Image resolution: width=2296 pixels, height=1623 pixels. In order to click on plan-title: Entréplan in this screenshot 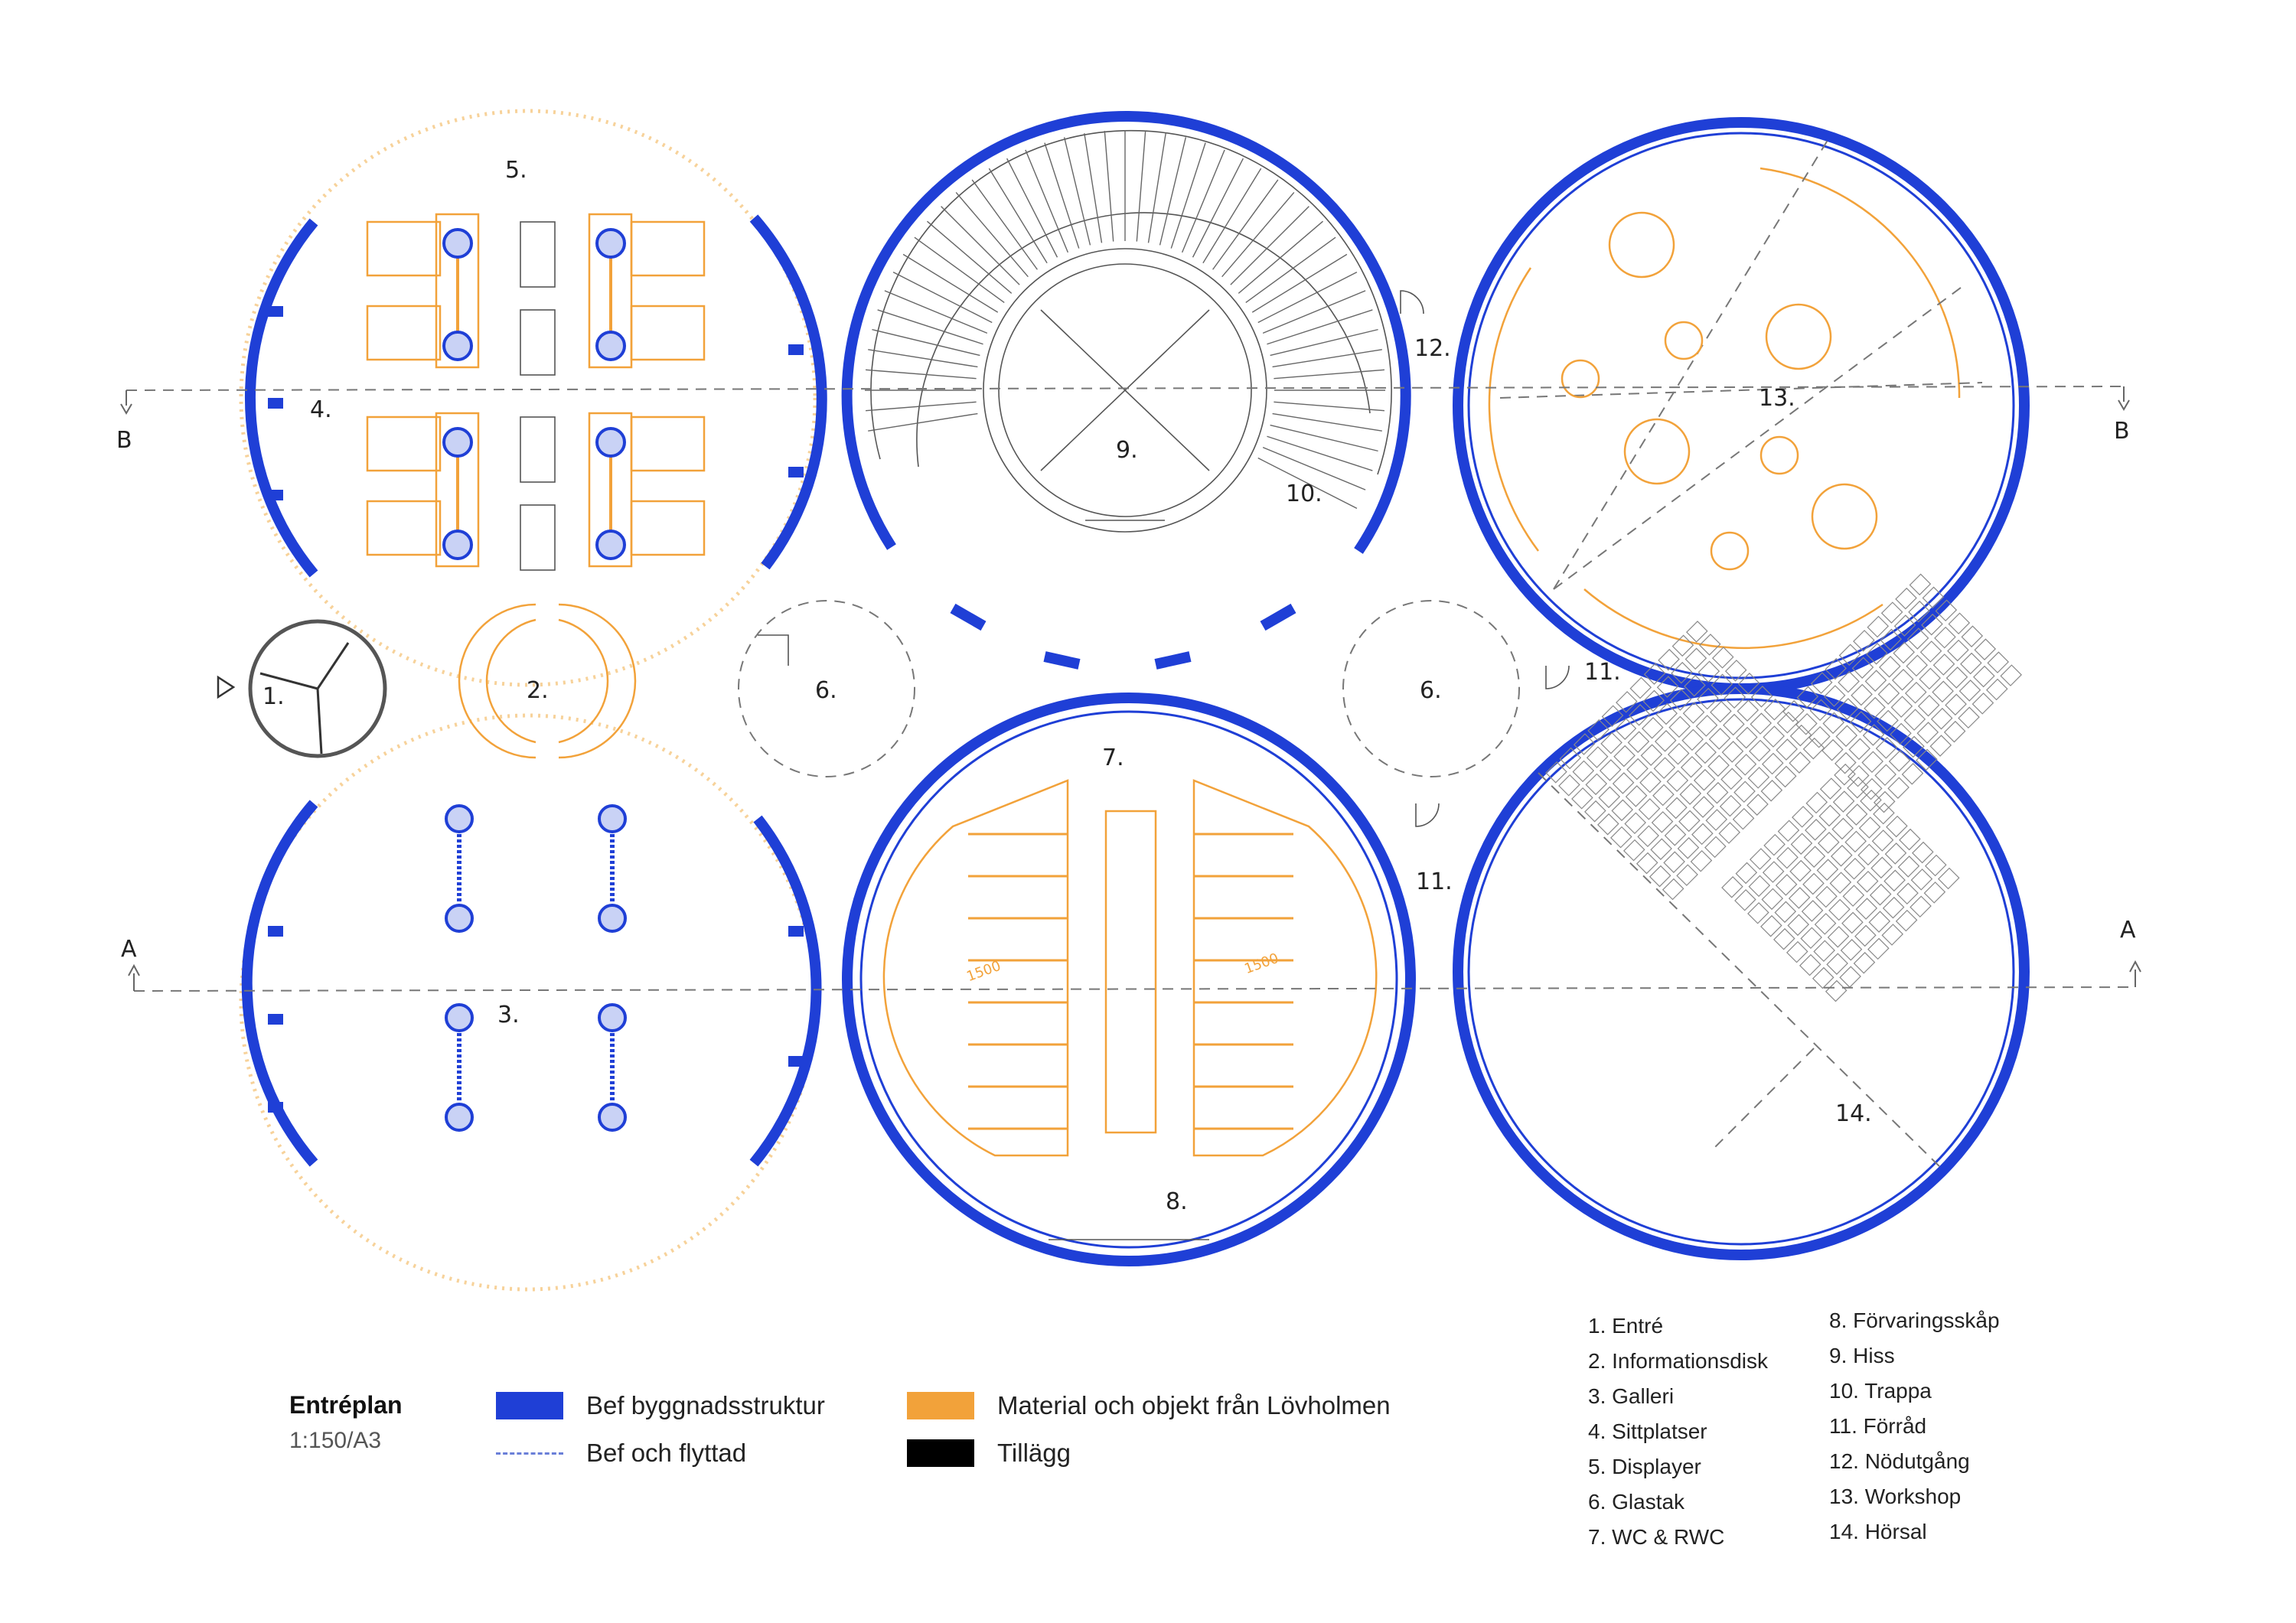, I will do `click(346, 1405)`.